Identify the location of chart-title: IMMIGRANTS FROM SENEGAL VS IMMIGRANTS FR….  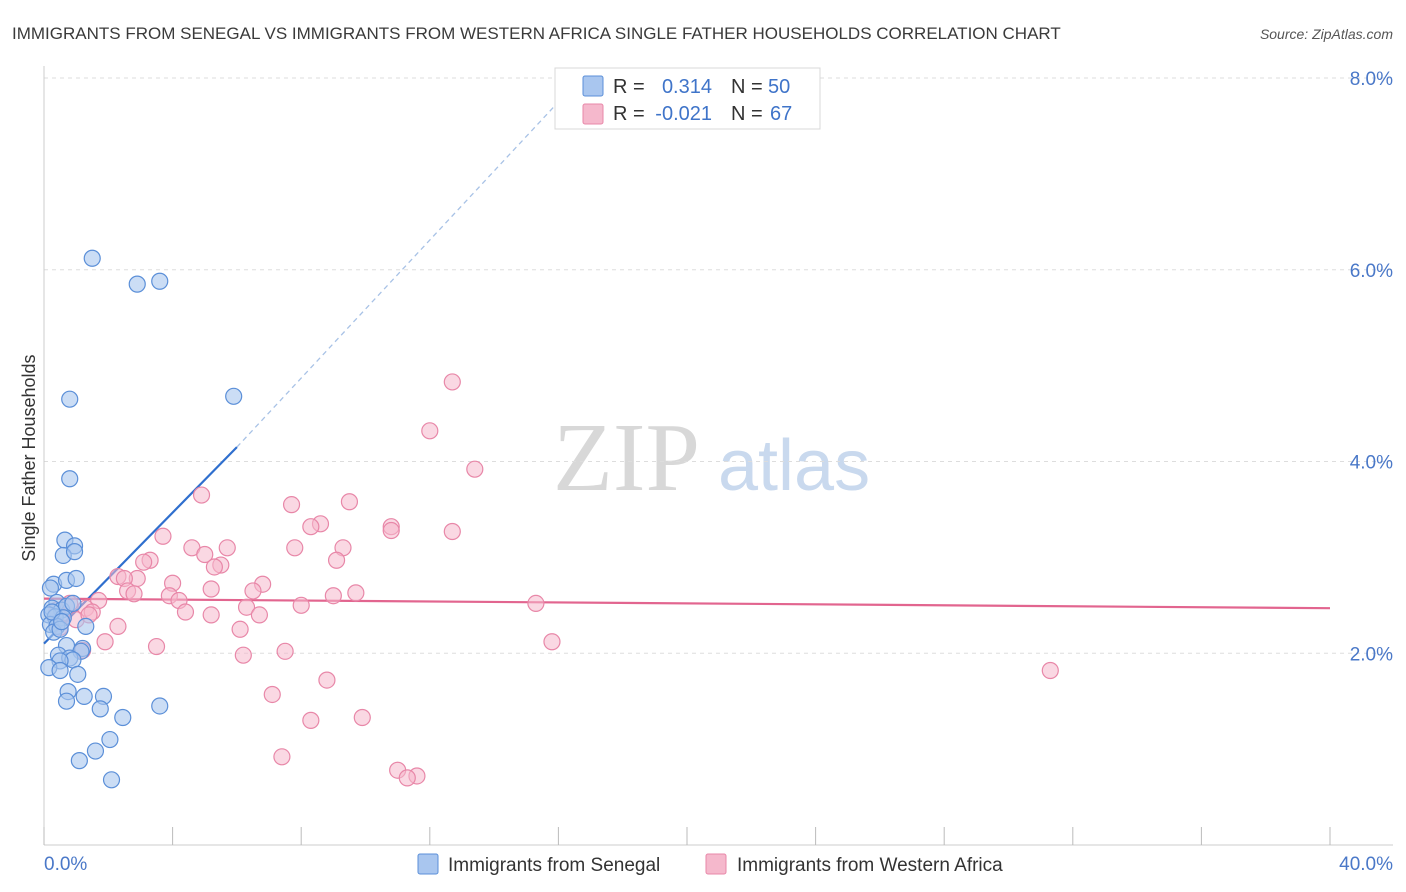
(536, 33).